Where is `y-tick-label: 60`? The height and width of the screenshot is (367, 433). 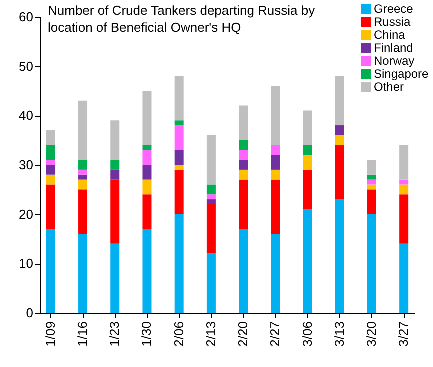 y-tick-label: 60 is located at coordinates (26, 17).